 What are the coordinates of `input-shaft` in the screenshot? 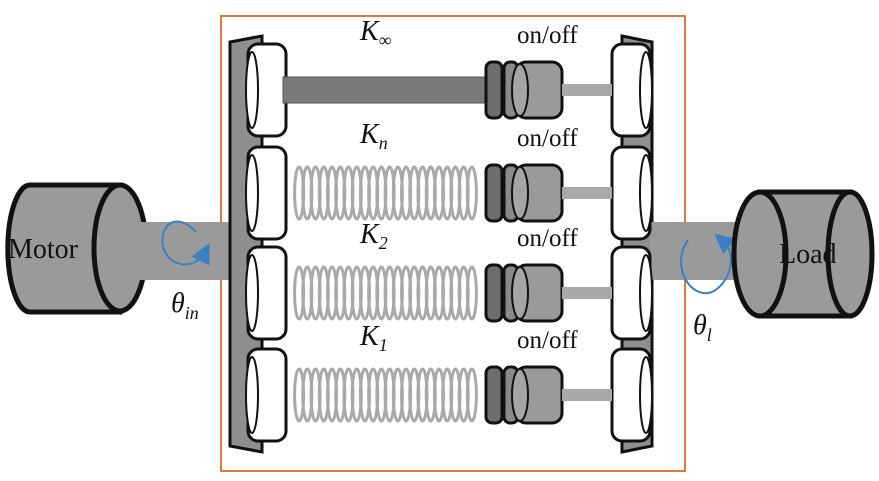 It's located at (186, 251).